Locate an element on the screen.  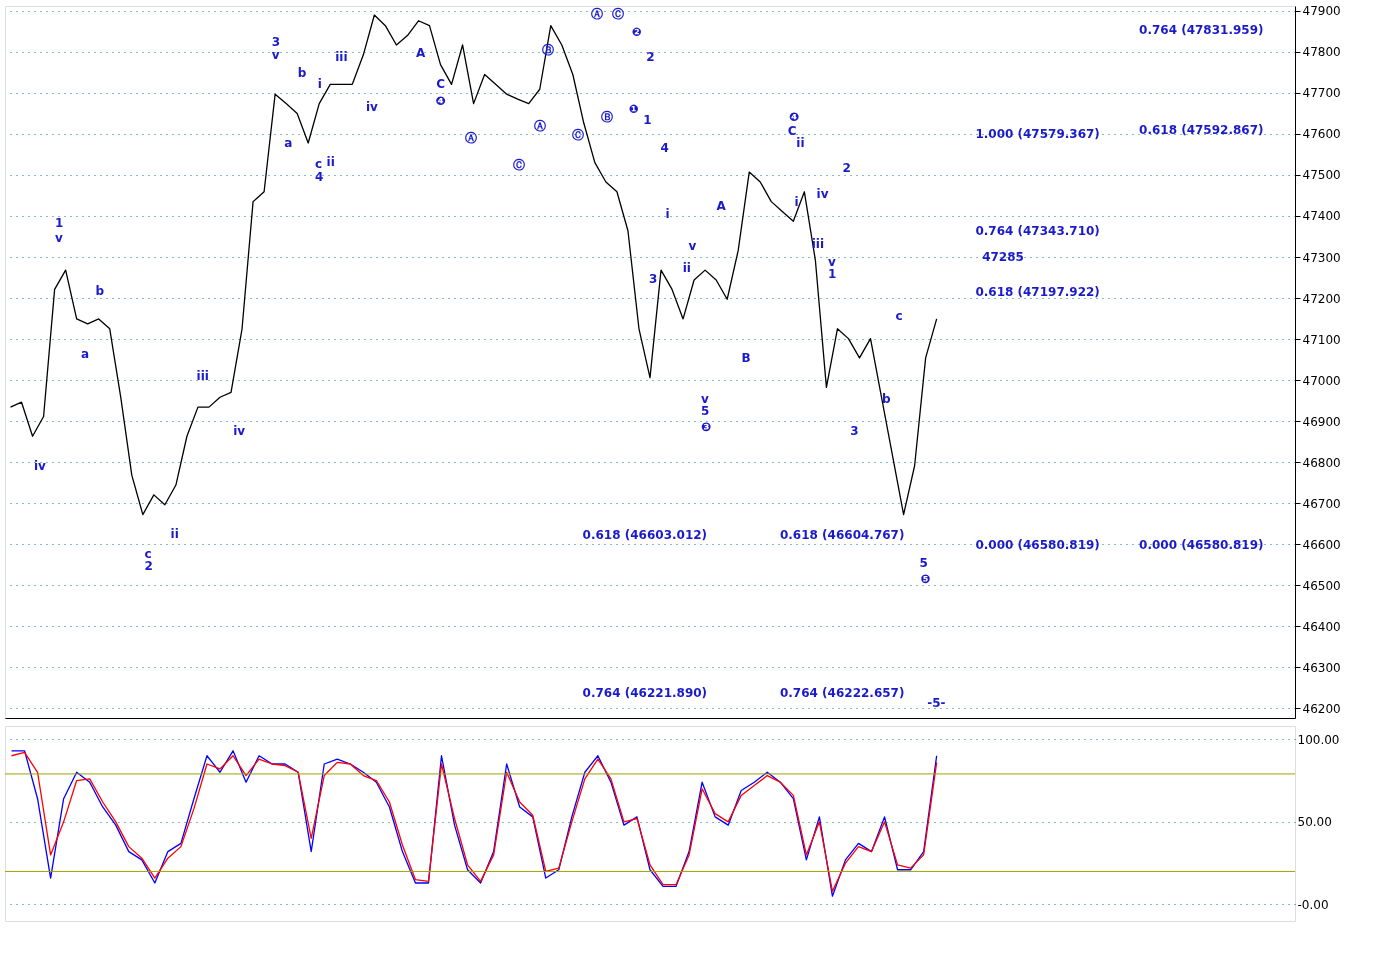
annotation: Ⓑ is located at coordinates (606, 117).